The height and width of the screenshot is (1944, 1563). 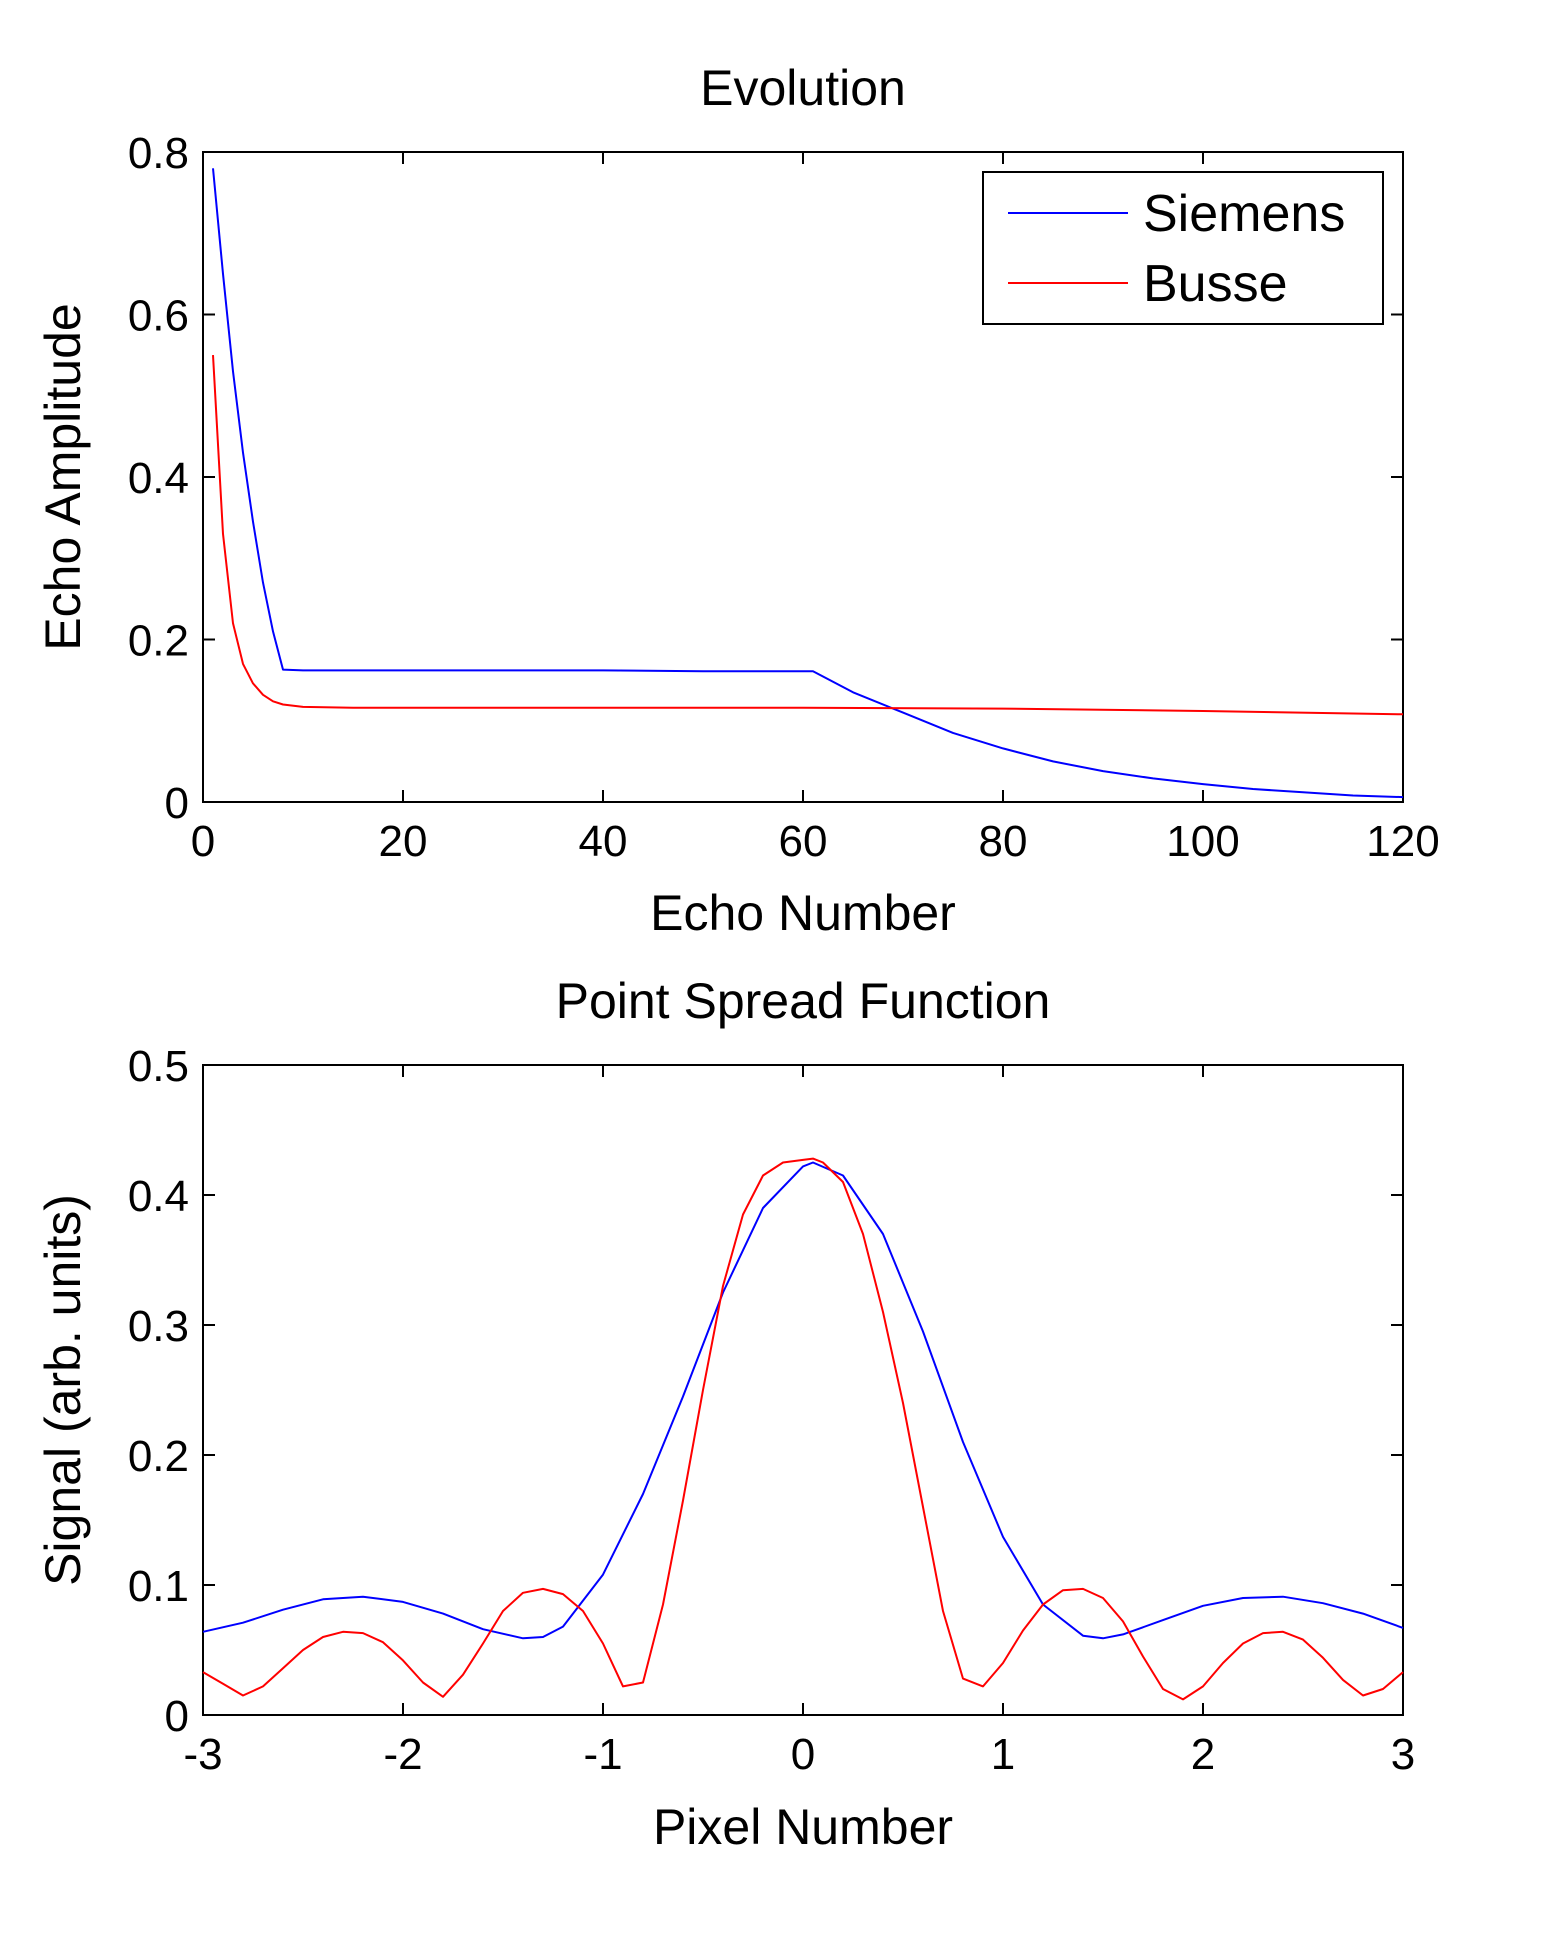 I want to click on x-tick-label: -2, so click(x=402, y=1754).